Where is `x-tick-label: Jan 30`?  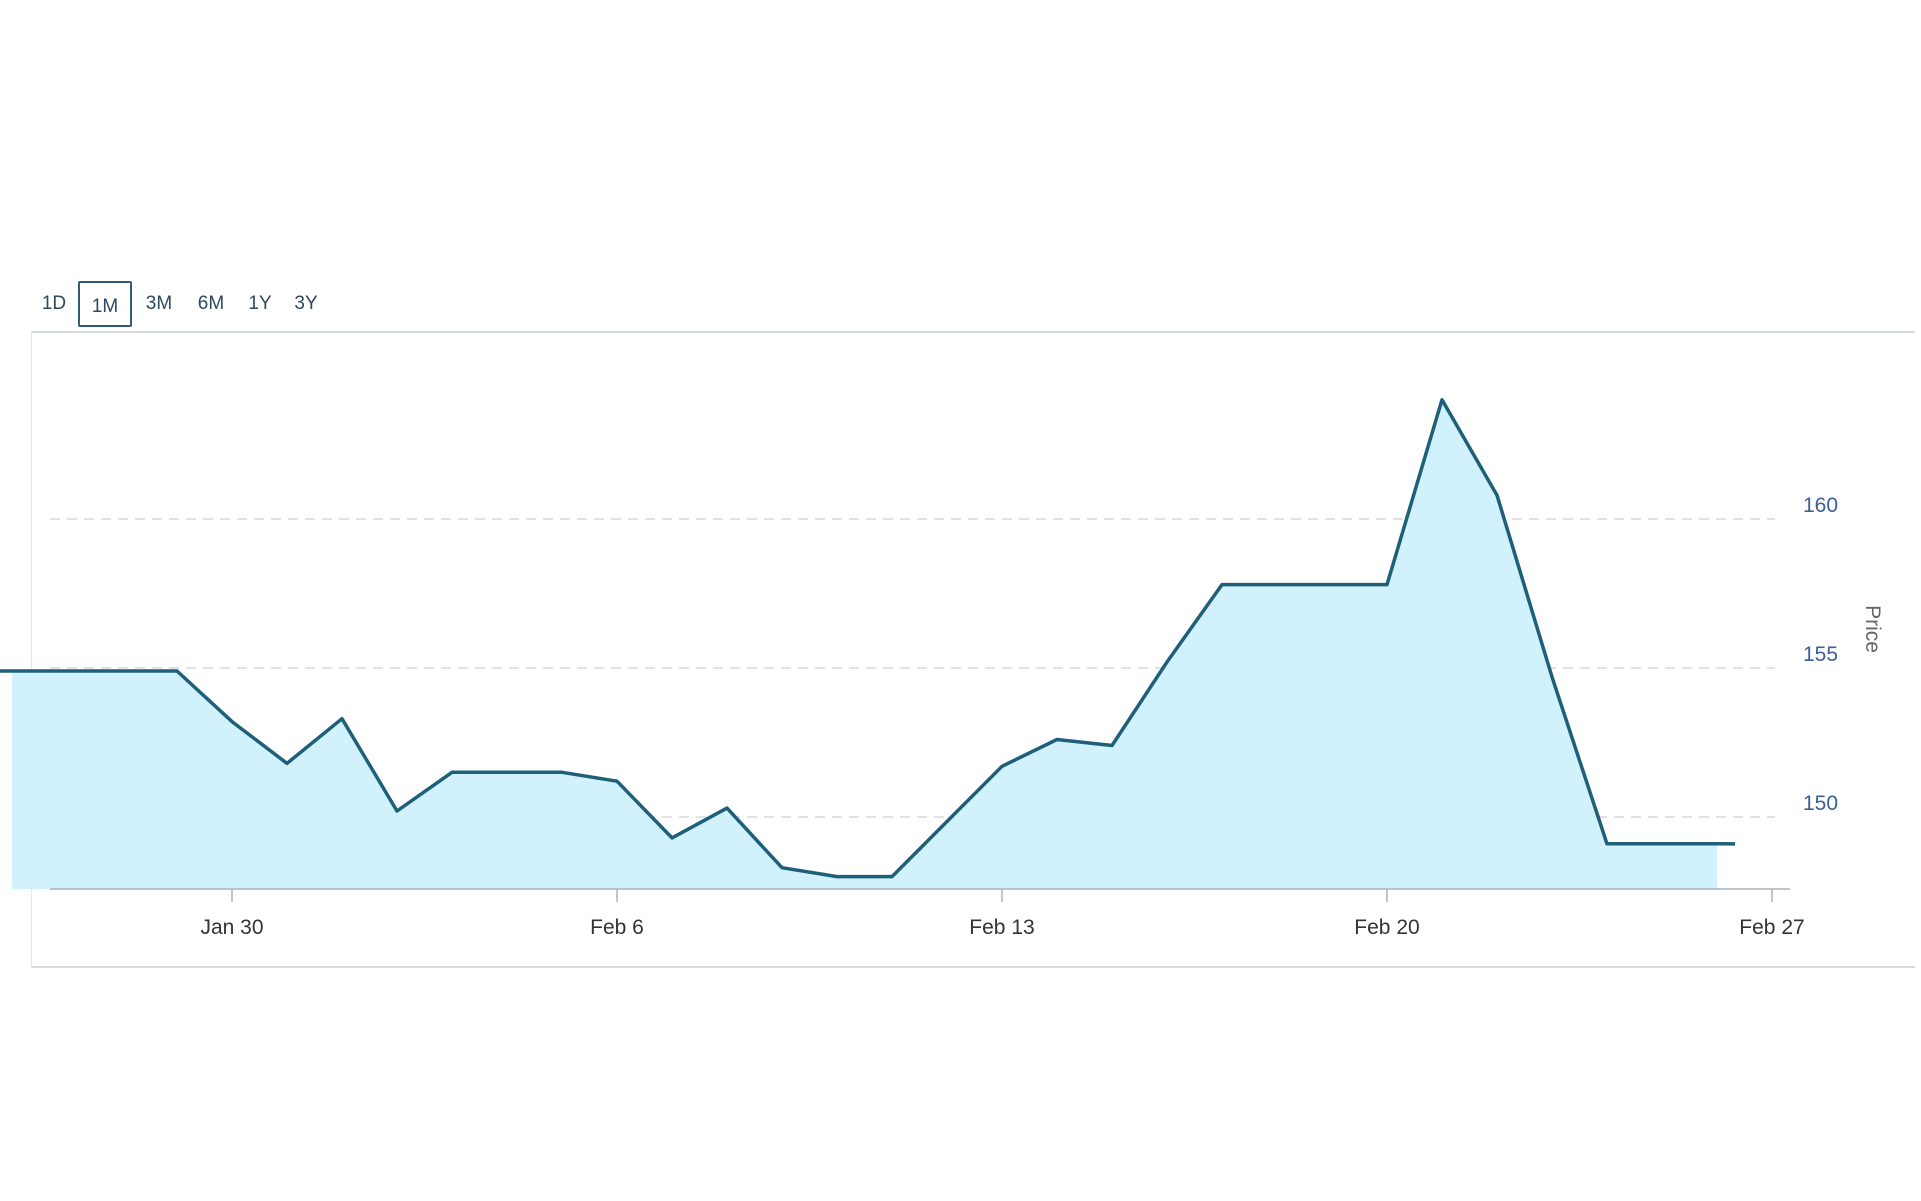
x-tick-label: Jan 30 is located at coordinates (231, 927).